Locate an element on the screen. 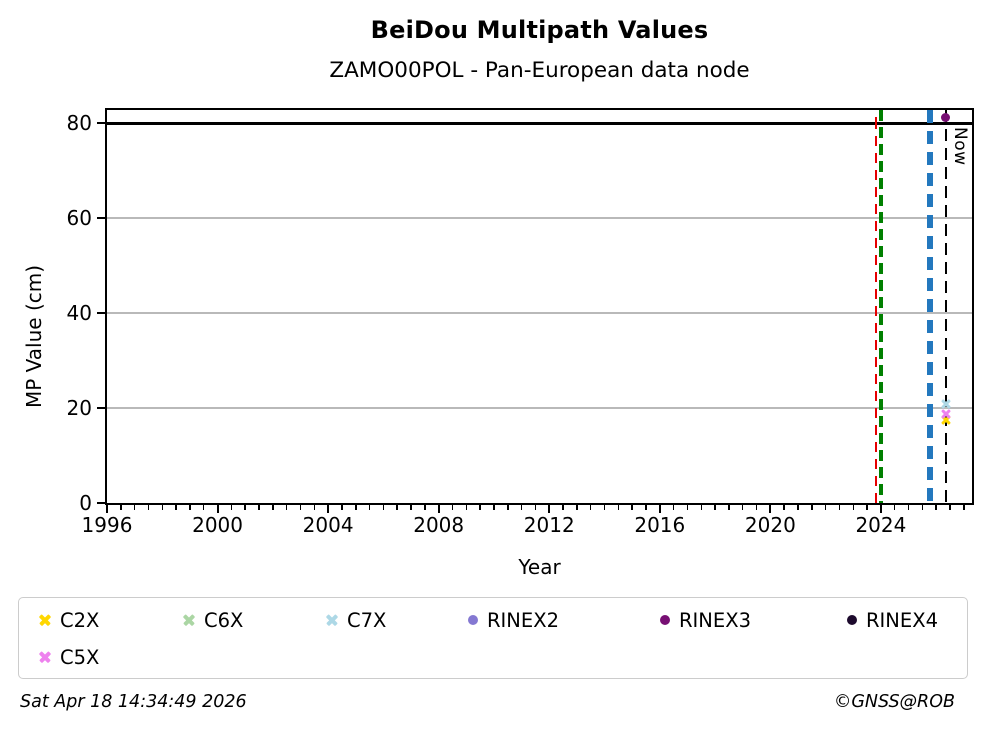 The height and width of the screenshot is (734, 992). x-tick-label: 2012 is located at coordinates (549, 525).